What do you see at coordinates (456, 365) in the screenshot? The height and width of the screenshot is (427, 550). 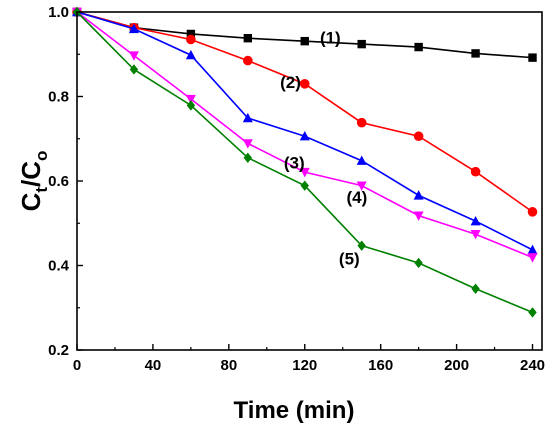 I see `x-tick-label: 200` at bounding box center [456, 365].